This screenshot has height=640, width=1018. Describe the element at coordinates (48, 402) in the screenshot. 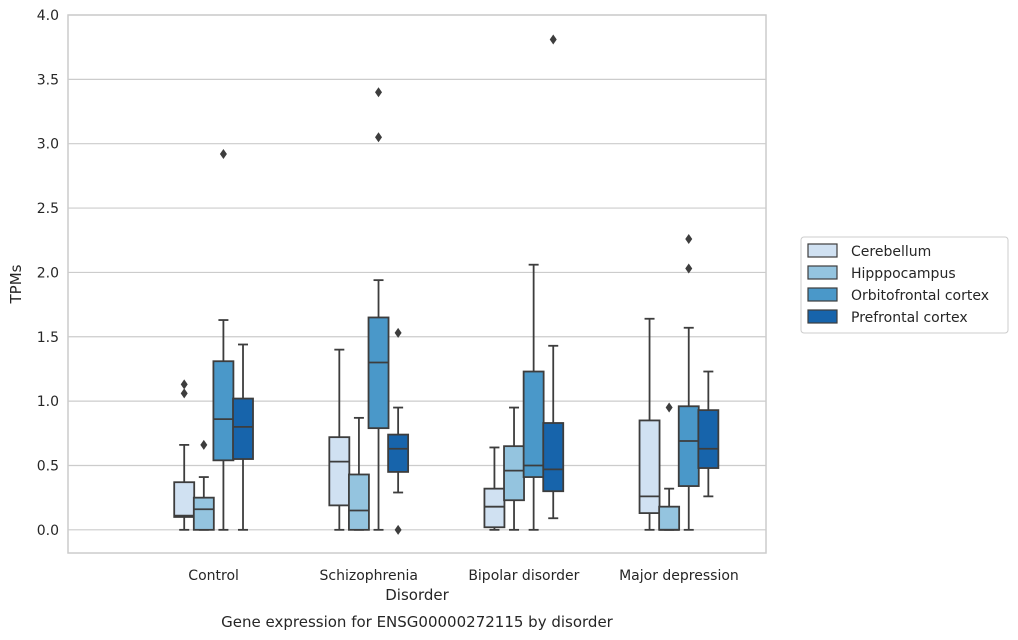

I see `y-tick-label: 1.0` at that location.